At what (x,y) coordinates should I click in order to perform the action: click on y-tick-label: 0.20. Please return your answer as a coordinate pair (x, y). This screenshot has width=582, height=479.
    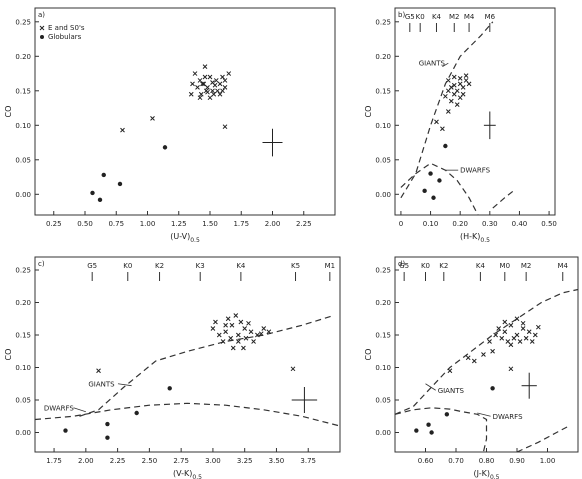
    Looking at the image, I should click on (383, 57).